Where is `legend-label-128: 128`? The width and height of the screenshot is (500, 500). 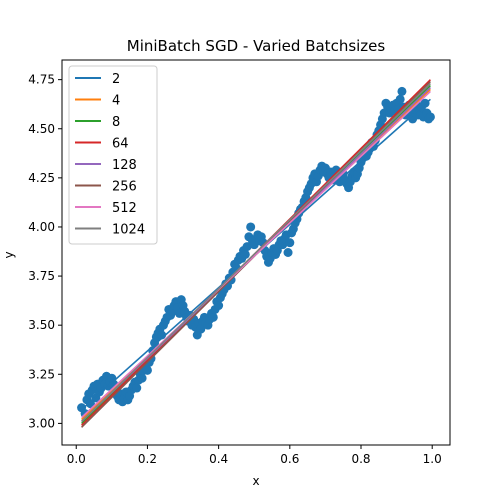 legend-label-128: 128 is located at coordinates (124, 165).